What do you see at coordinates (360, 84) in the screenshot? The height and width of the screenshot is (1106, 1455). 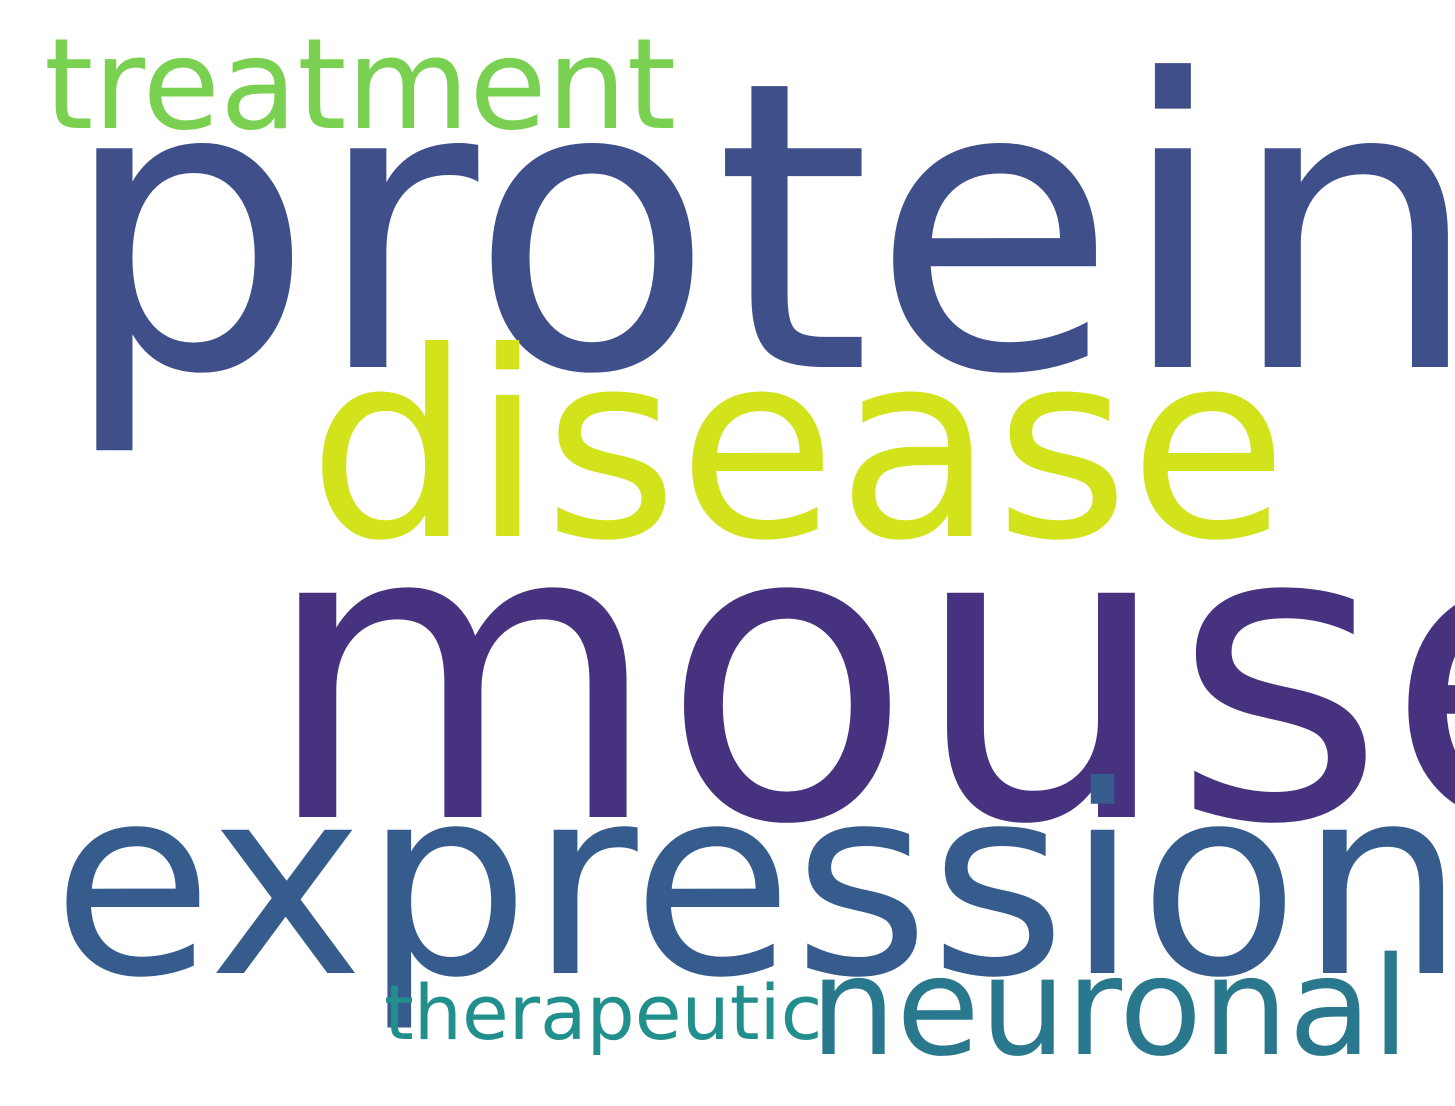 I see `word-treatment: treatment` at bounding box center [360, 84].